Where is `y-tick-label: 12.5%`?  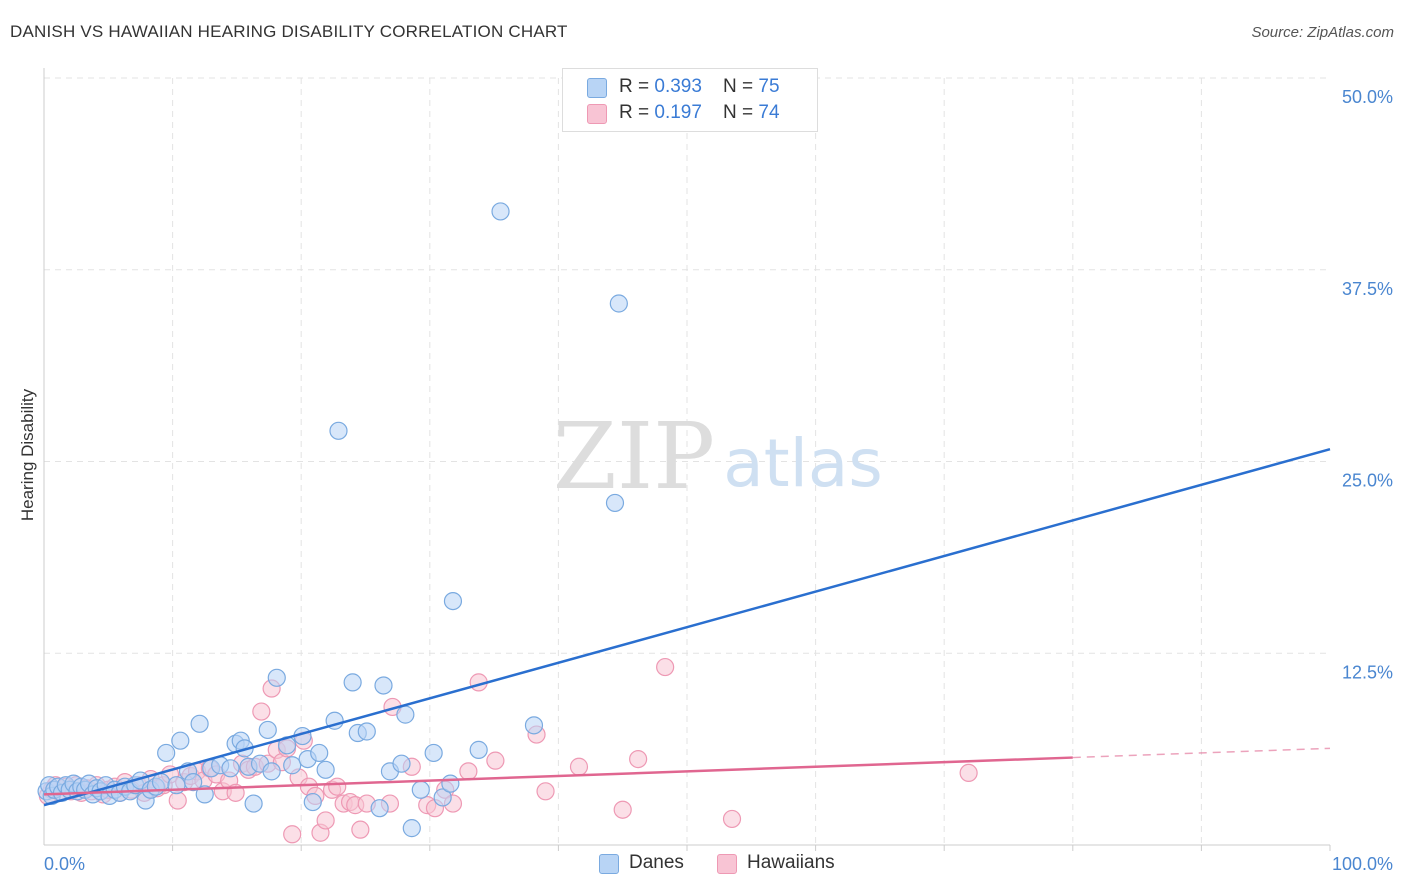
y-tick-label: 12.5% is located at coordinates (1367, 672).